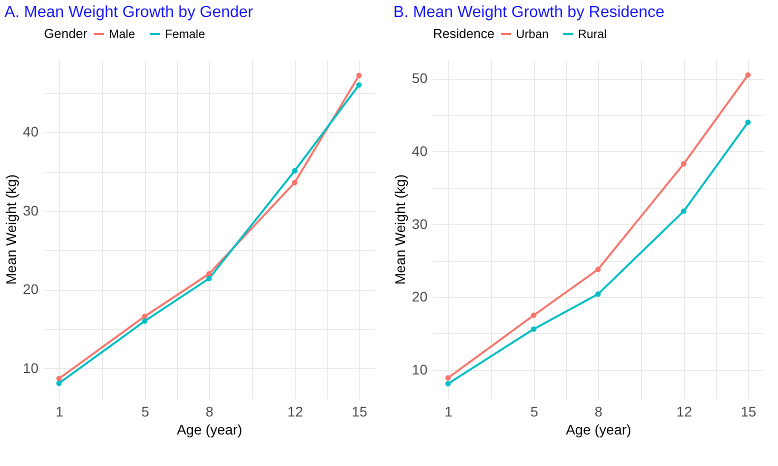  What do you see at coordinates (129, 12) in the screenshot?
I see `chart-title: A. Mean Weight Growth by Gender` at bounding box center [129, 12].